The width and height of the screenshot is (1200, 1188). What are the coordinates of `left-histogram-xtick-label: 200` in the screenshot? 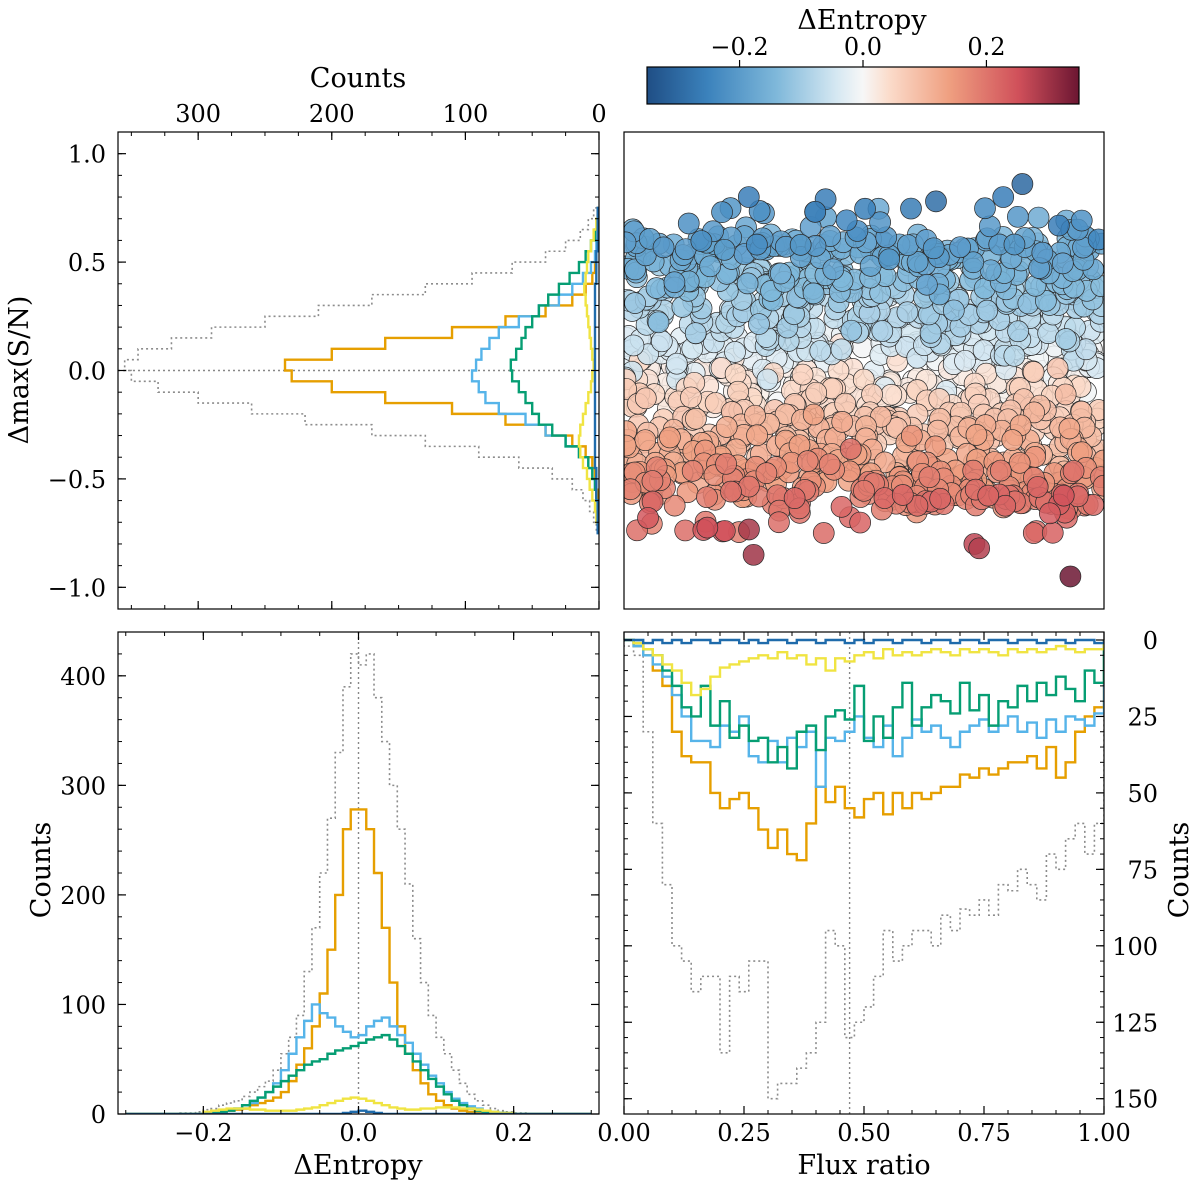 It's located at (332, 114).